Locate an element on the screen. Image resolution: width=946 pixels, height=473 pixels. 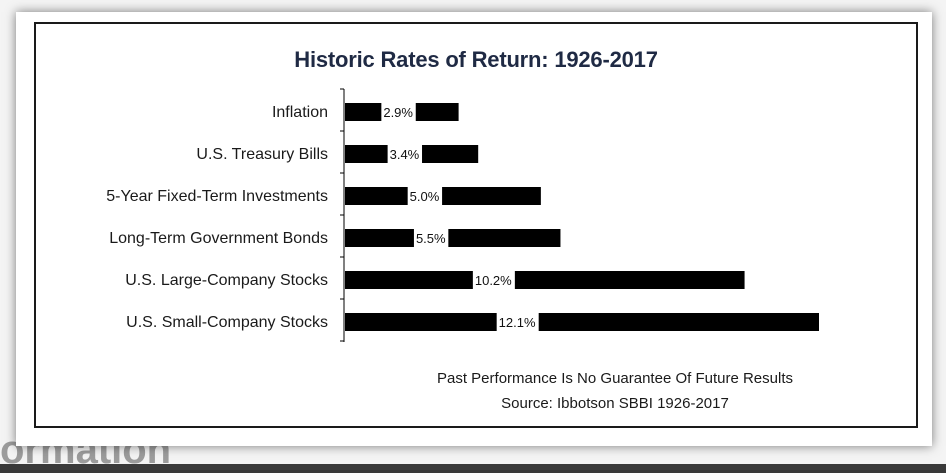
category-label: 5-Year Fixed-Term Investments is located at coordinates (217, 196).